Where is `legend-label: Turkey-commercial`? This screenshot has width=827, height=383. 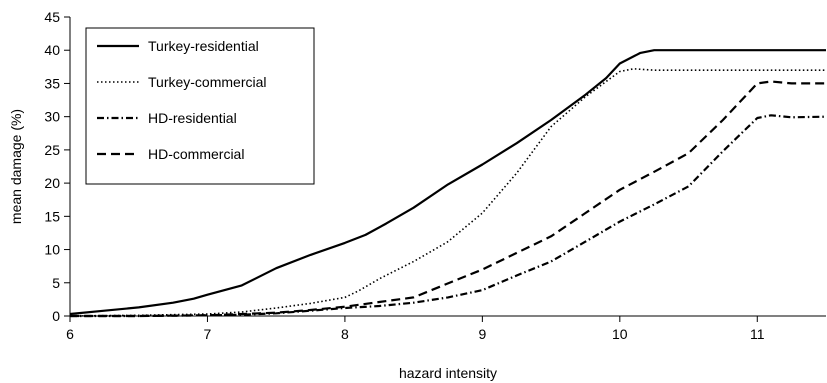 legend-label: Turkey-commercial is located at coordinates (207, 82).